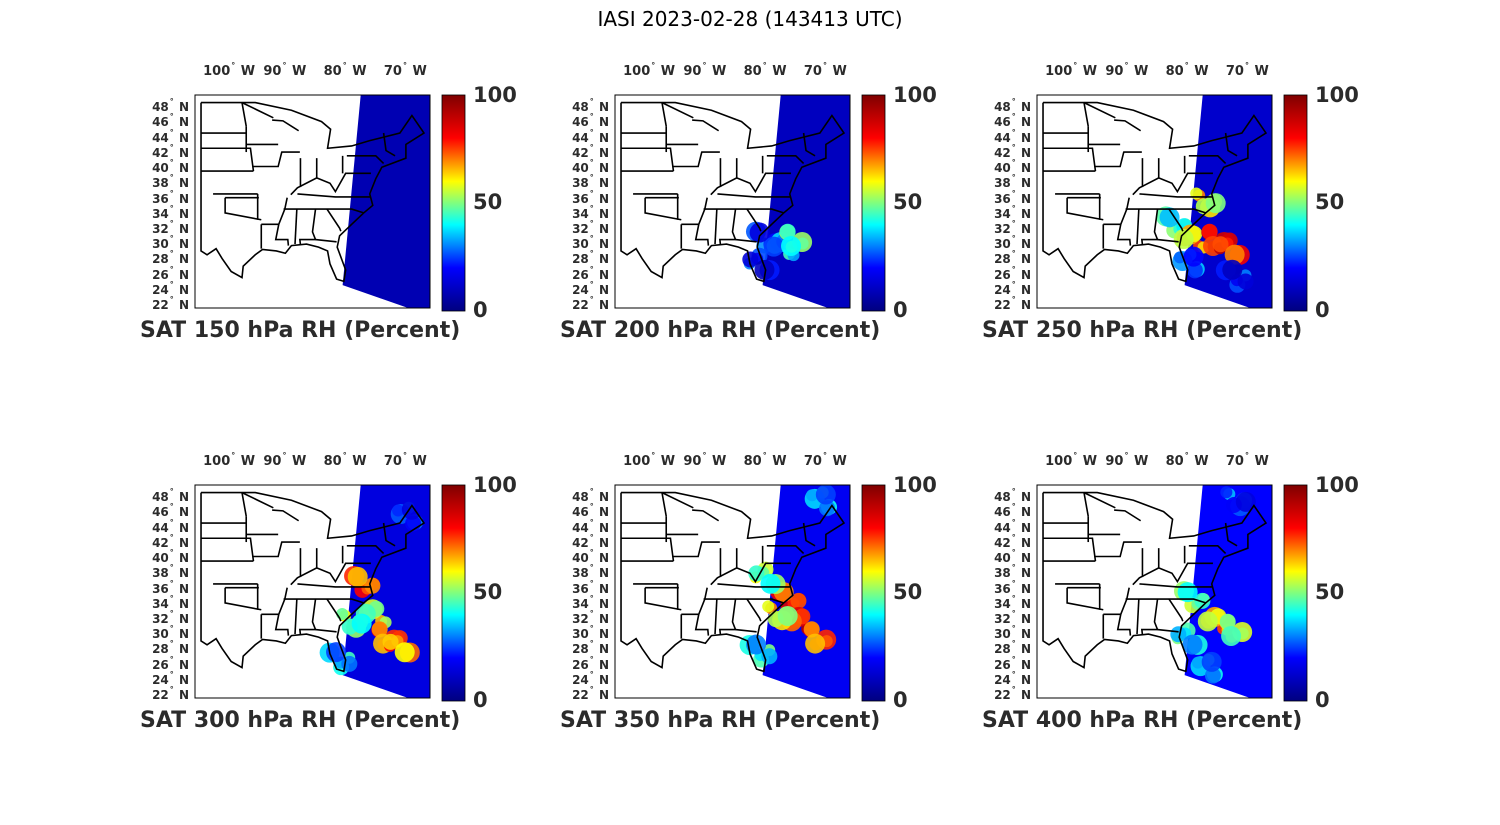 Image resolution: width=1500 pixels, height=825 pixels. Describe the element at coordinates (1012, 151) in the screenshot. I see `lat-tick-label: 42° N` at that location.